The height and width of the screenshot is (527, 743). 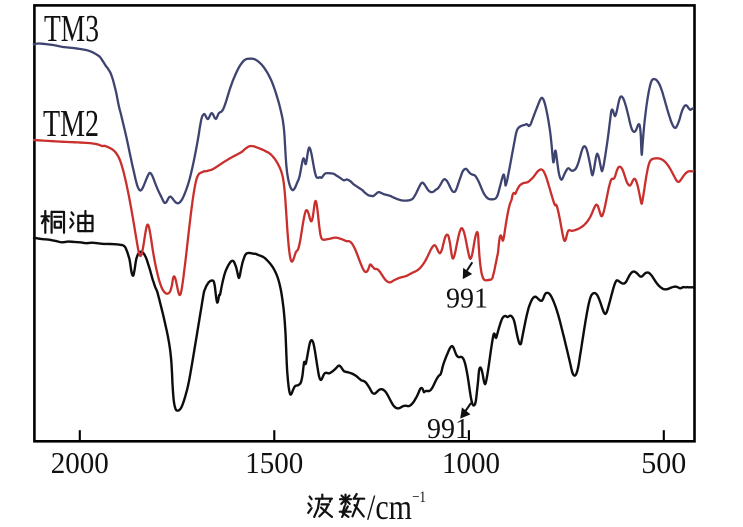 What do you see at coordinates (71, 124) in the screenshot?
I see `svg-text: TM2` at bounding box center [71, 124].